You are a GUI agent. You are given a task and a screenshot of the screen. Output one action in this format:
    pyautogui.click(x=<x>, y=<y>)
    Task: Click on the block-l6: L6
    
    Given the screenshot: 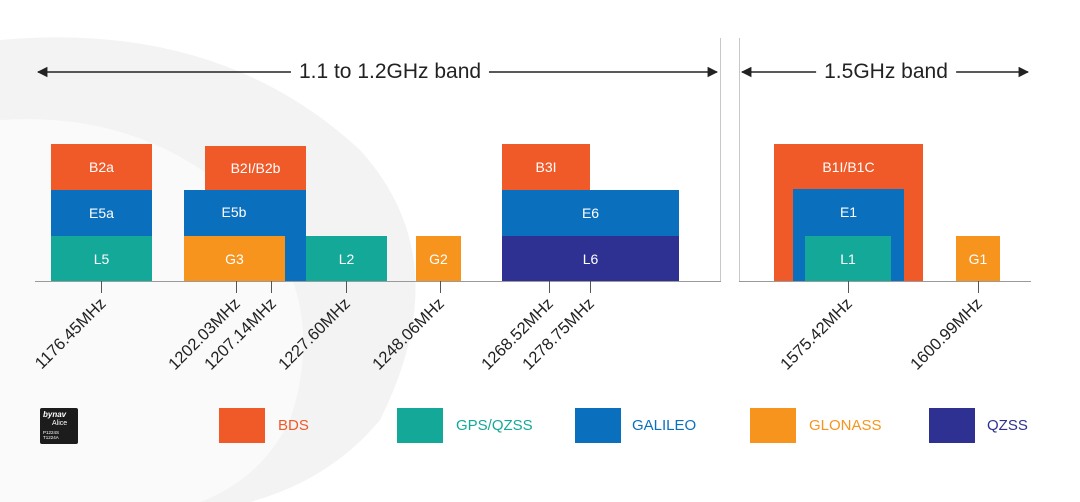 What is the action you would take?
    pyautogui.click(x=590, y=258)
    